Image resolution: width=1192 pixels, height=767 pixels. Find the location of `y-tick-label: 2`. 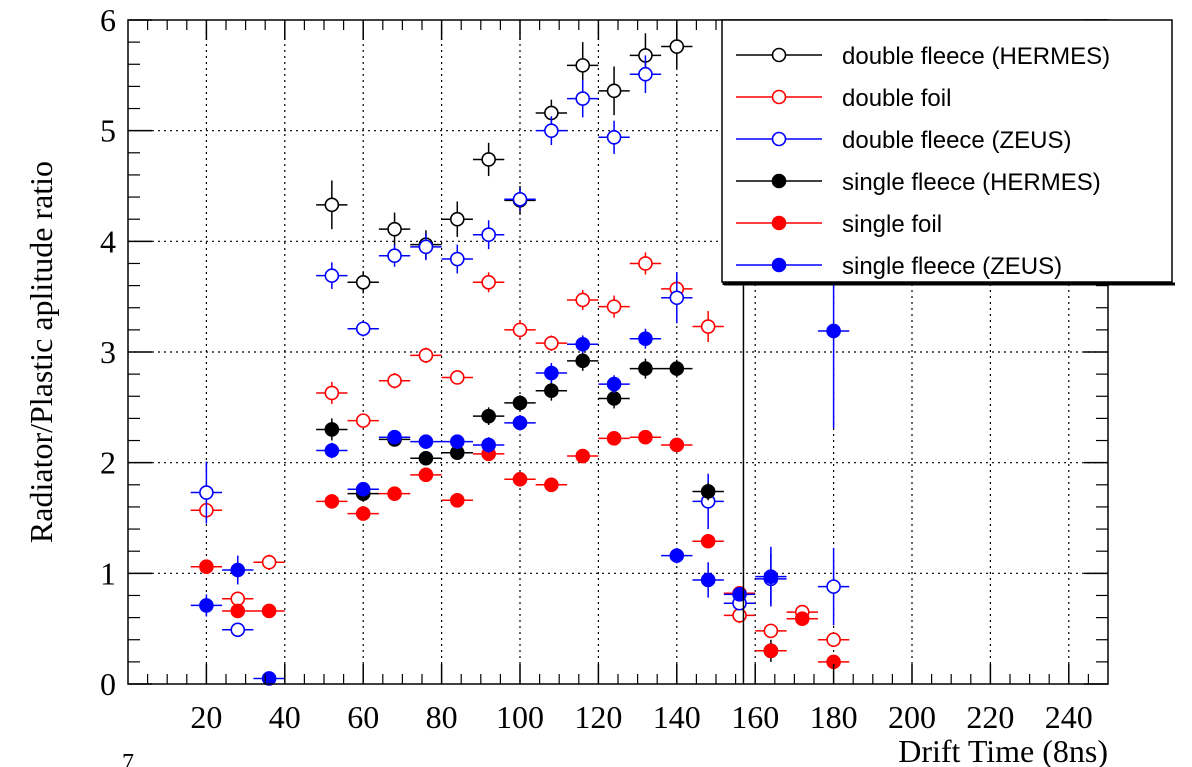

y-tick-label: 2 is located at coordinates (108, 463).